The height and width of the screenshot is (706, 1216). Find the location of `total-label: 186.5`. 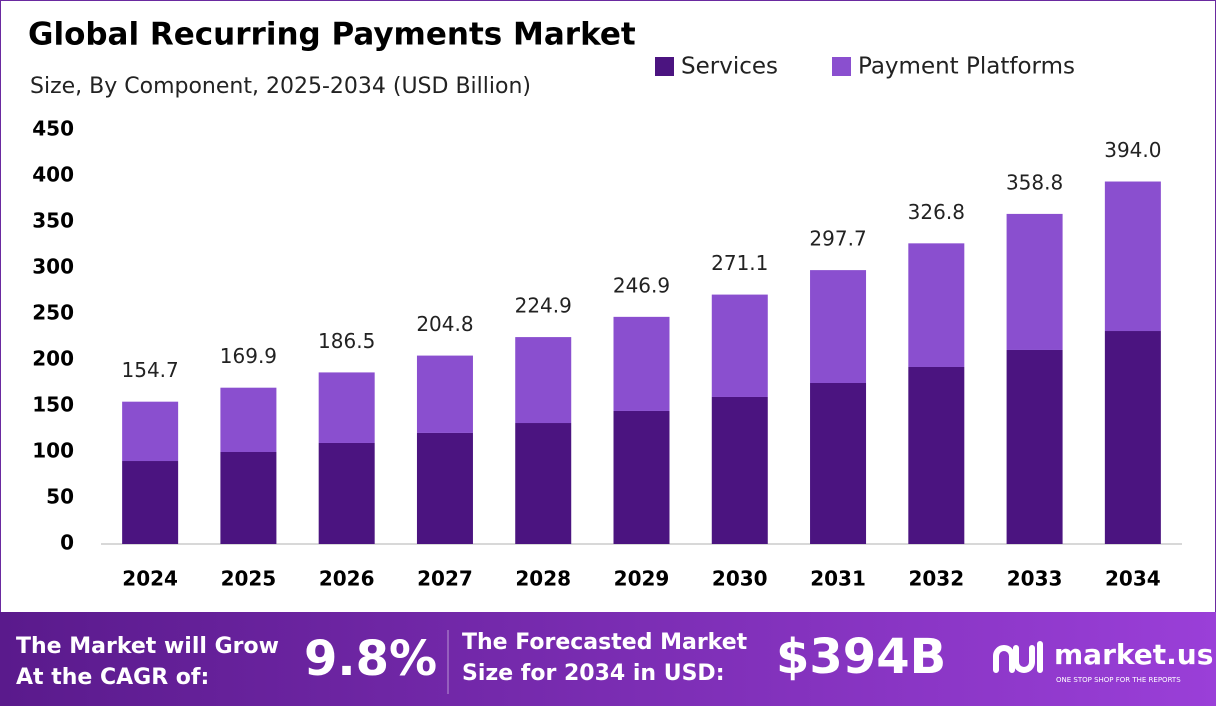

total-label: 186.5 is located at coordinates (346, 341).